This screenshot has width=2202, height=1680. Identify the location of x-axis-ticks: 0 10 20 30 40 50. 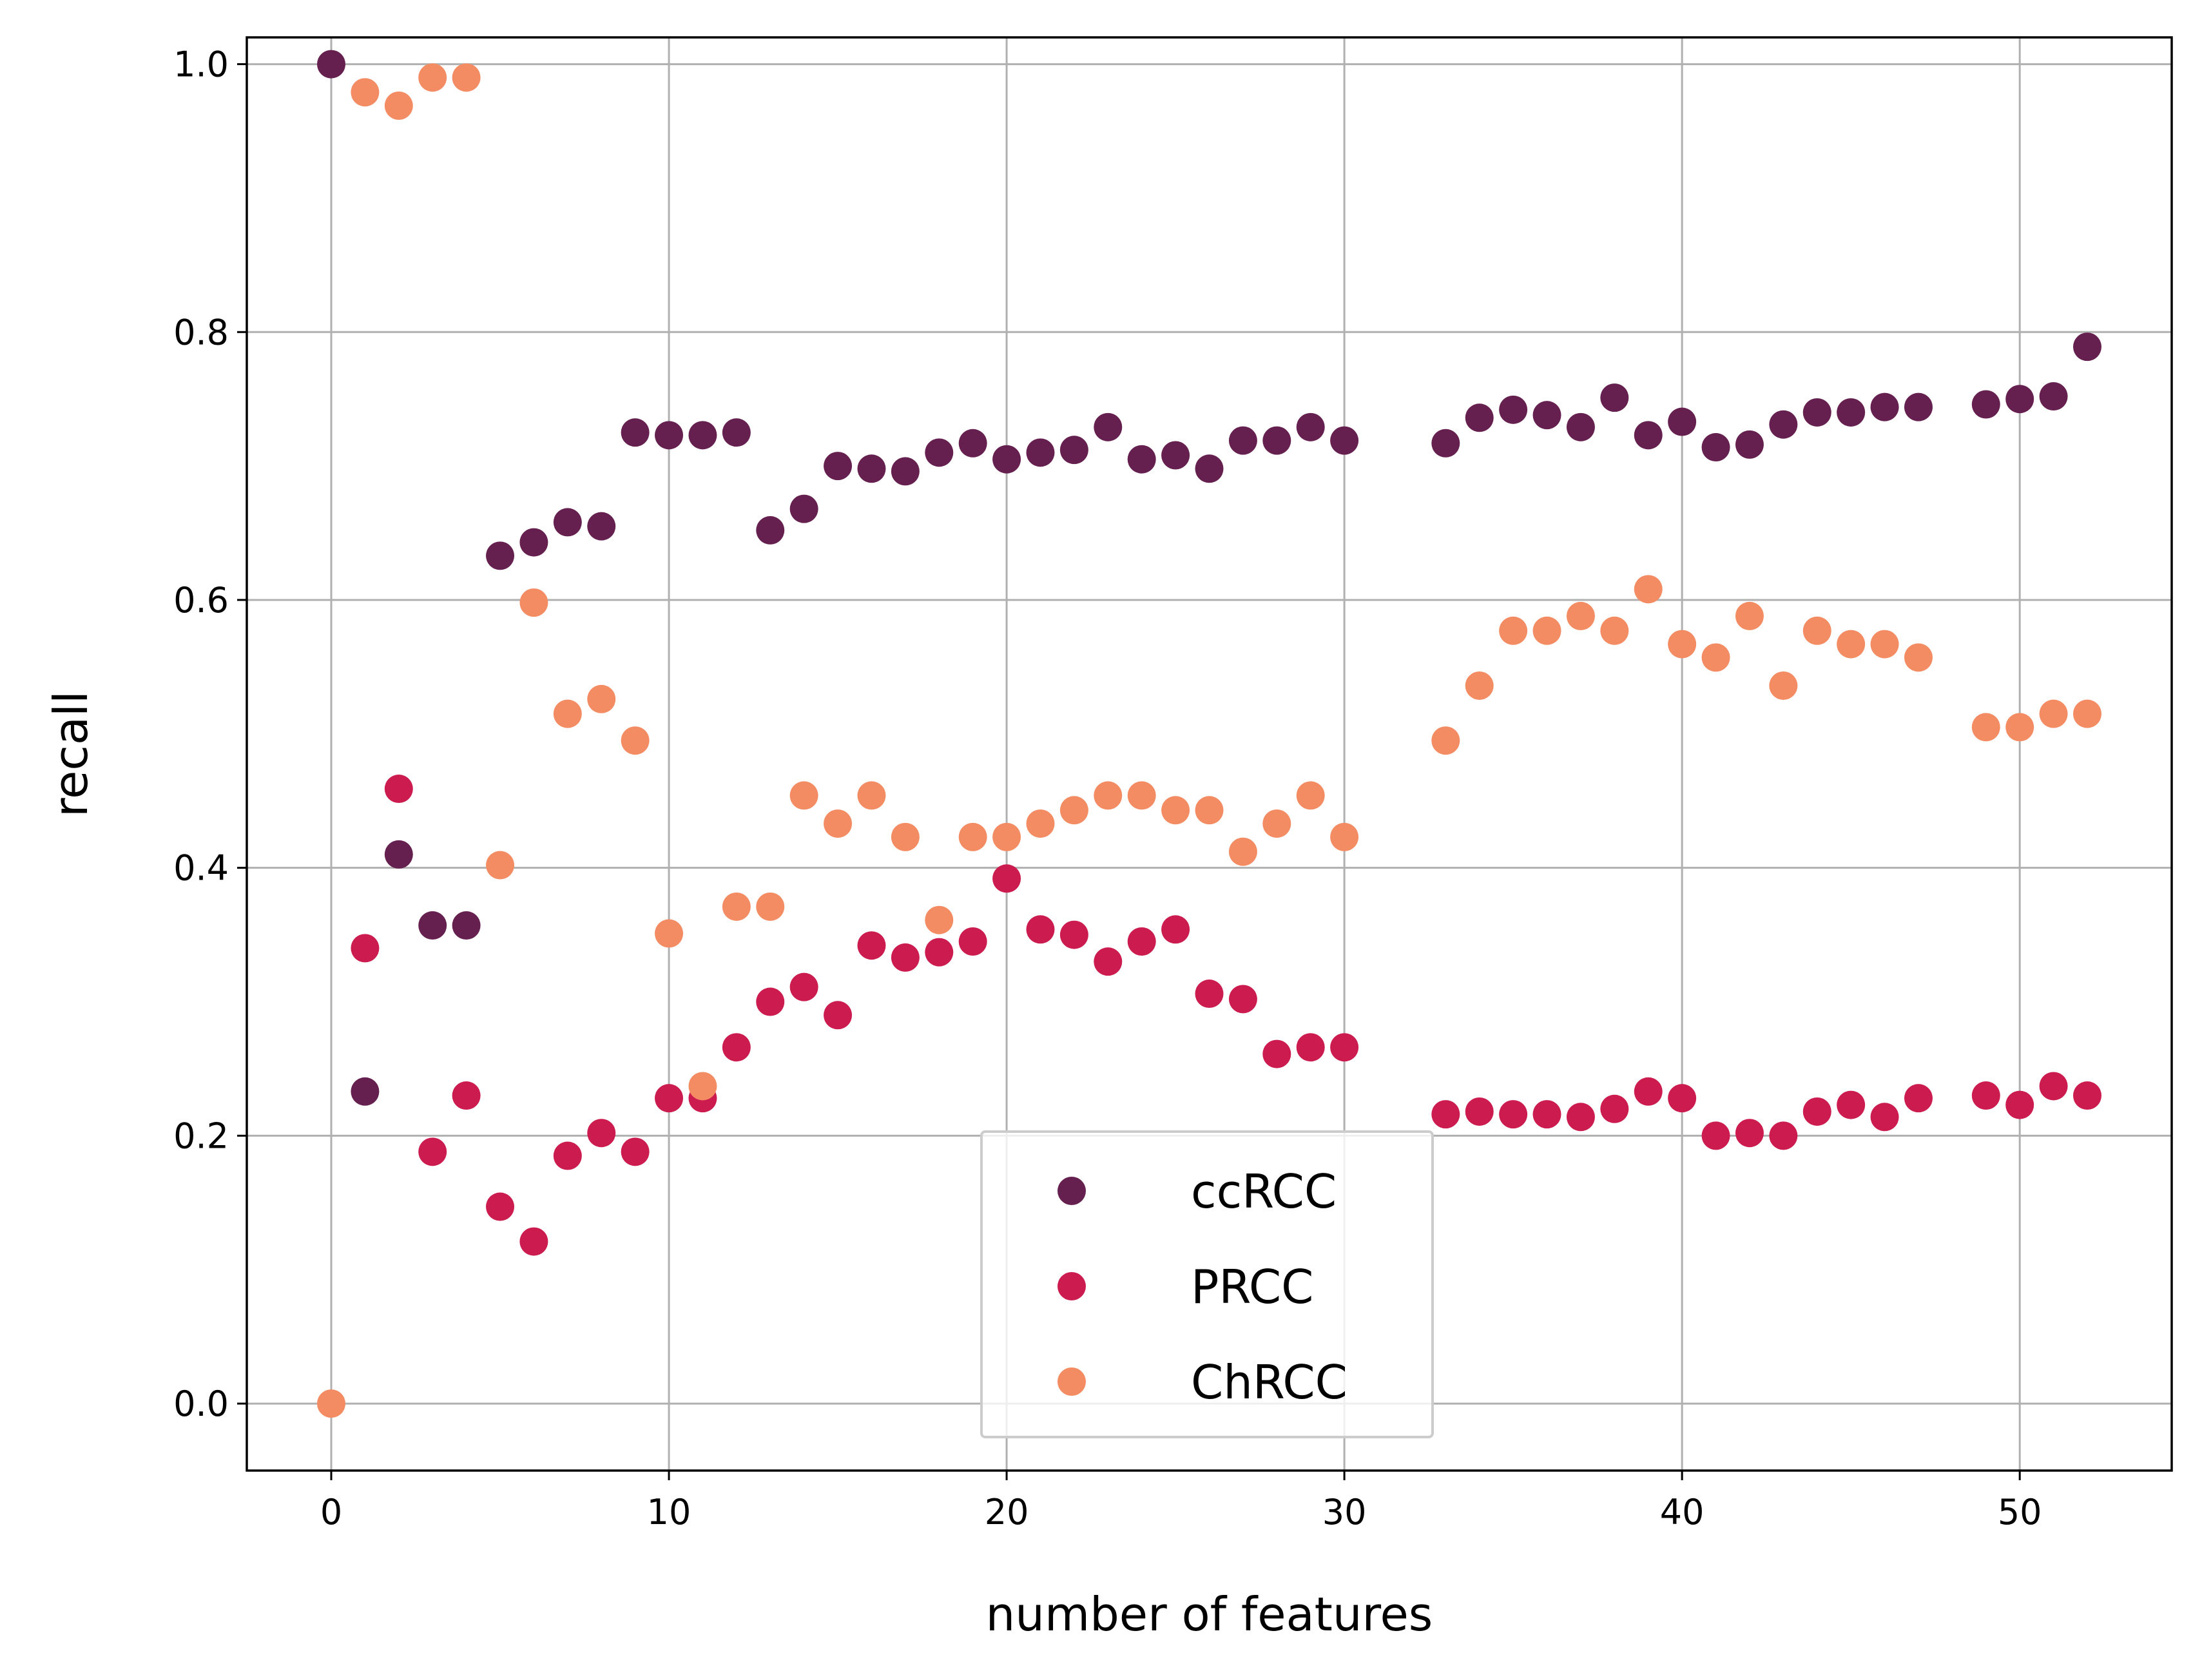
(1181, 1501).